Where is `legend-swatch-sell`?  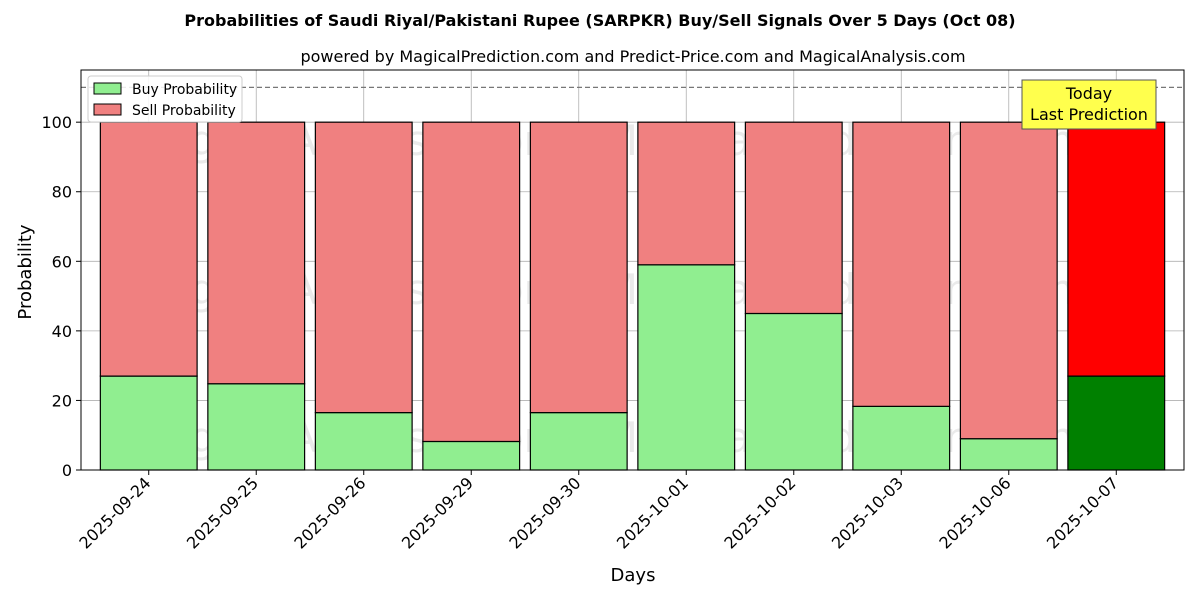
legend-swatch-sell is located at coordinates (107, 109).